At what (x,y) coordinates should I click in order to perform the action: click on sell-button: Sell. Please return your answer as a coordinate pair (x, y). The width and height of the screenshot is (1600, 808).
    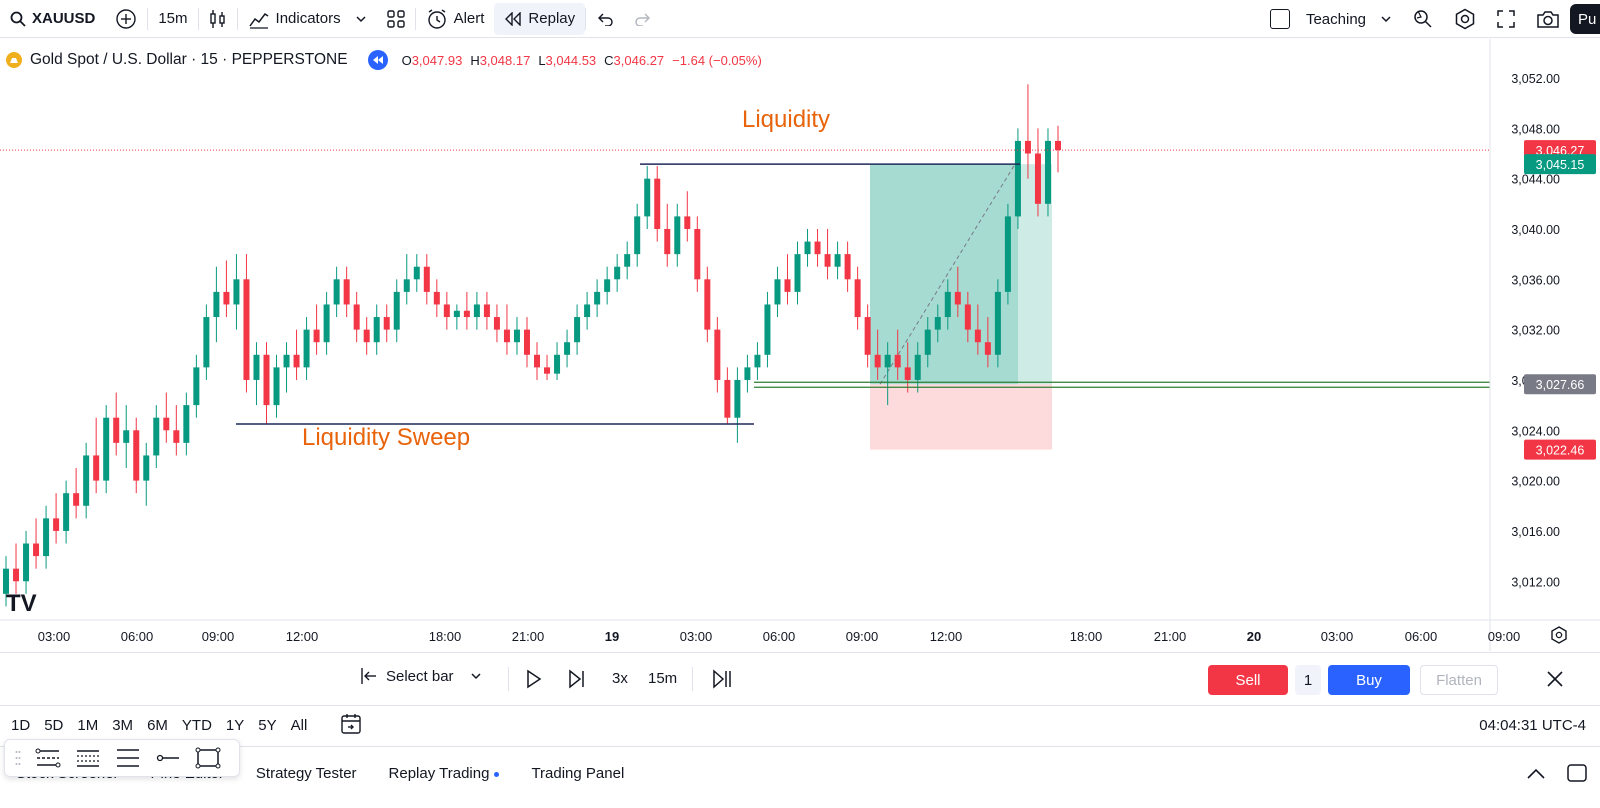
    Looking at the image, I should click on (1248, 680).